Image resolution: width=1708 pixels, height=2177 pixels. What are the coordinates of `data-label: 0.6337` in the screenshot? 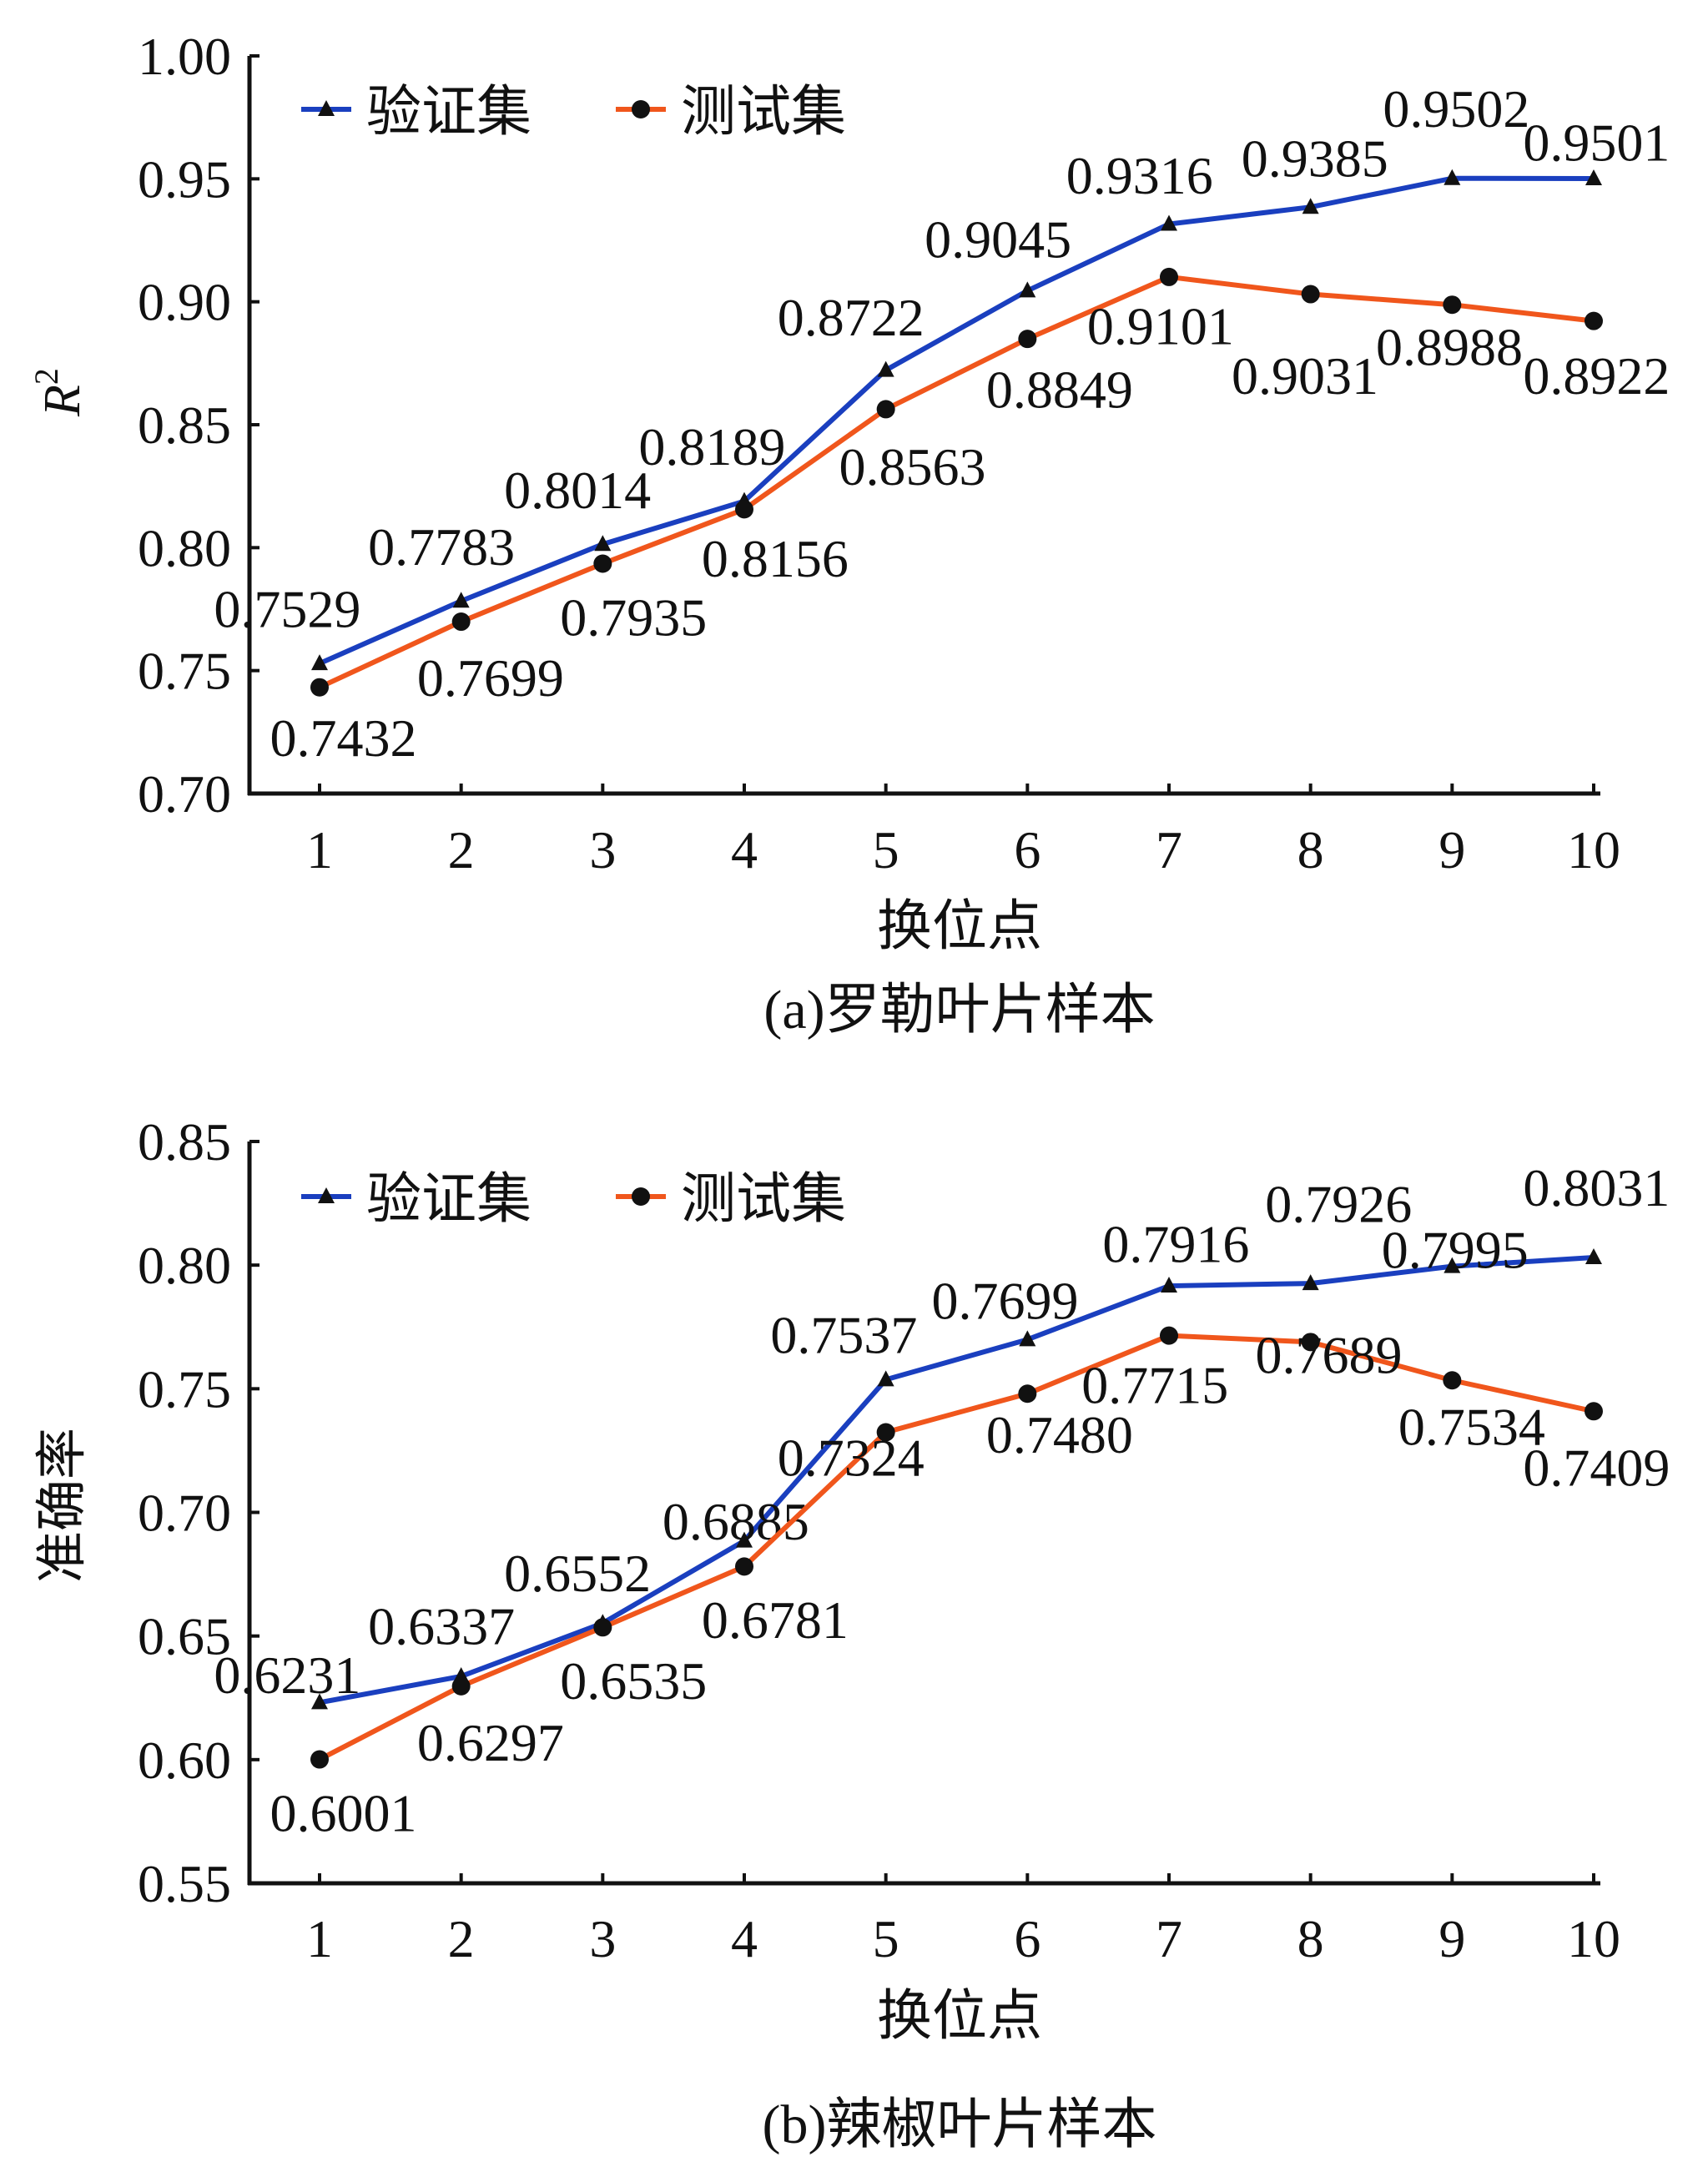 It's located at (441, 1626).